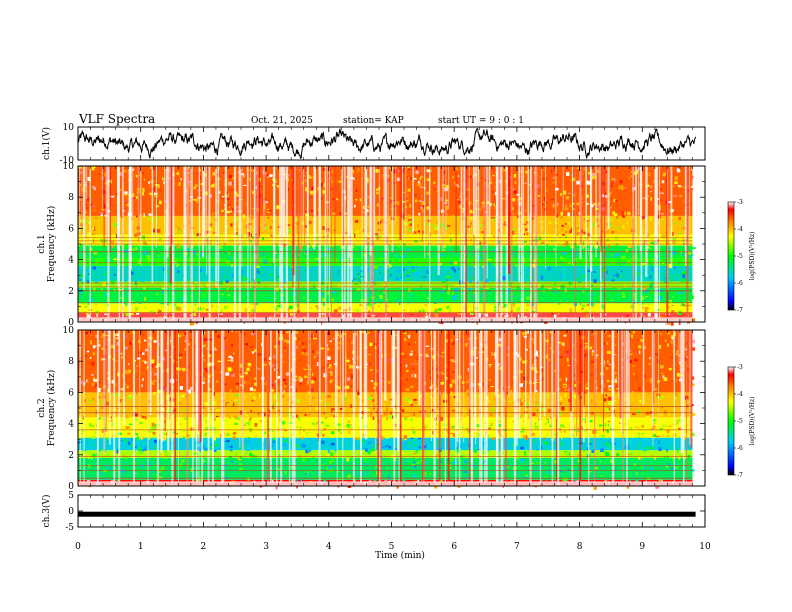  What do you see at coordinates (329, 547) in the screenshot?
I see `x-tick-label: 4` at bounding box center [329, 547].